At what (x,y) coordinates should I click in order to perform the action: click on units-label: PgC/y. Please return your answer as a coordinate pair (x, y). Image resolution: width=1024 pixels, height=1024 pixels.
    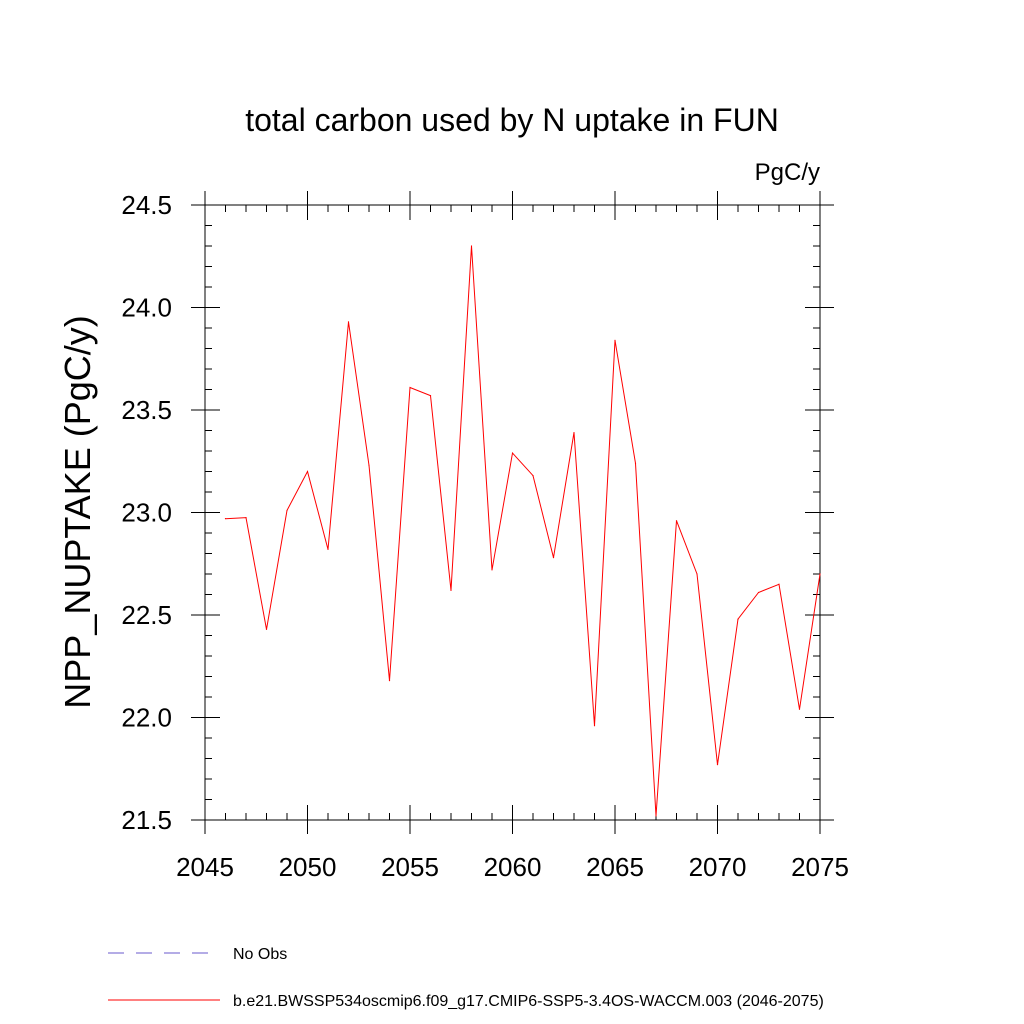
    Looking at the image, I should click on (787, 172).